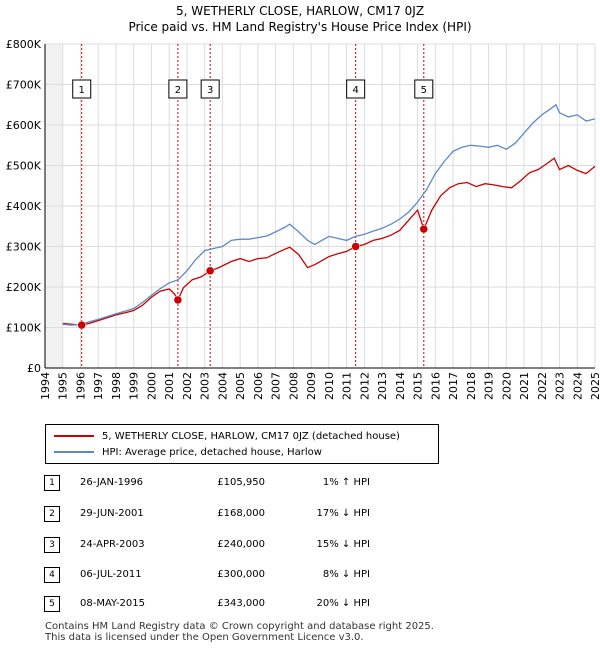  Describe the element at coordinates (24, 287) in the screenshot. I see `y-tick-label: £200K` at that location.